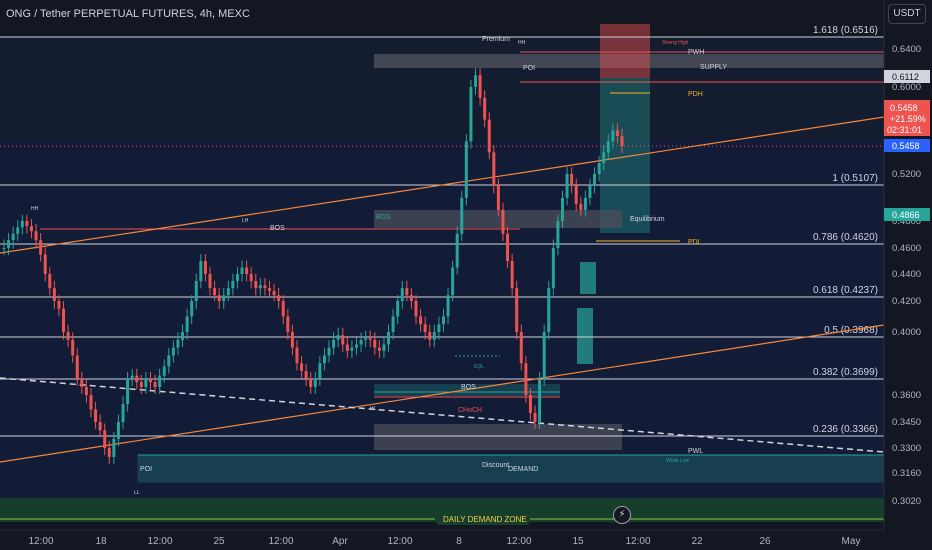  What do you see at coordinates (675, 43) in the screenshot?
I see `strong-high-label: Strong High` at bounding box center [675, 43].